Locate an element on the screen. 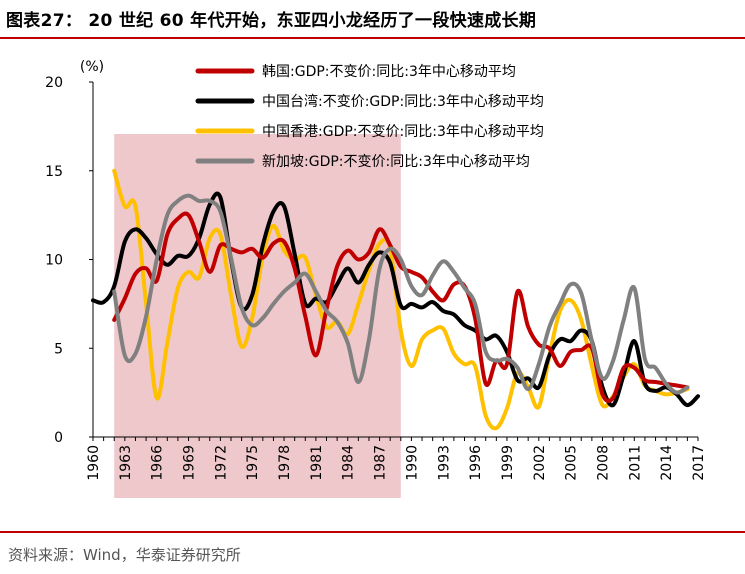  x-tick-label: 2014 is located at coordinates (667, 463).